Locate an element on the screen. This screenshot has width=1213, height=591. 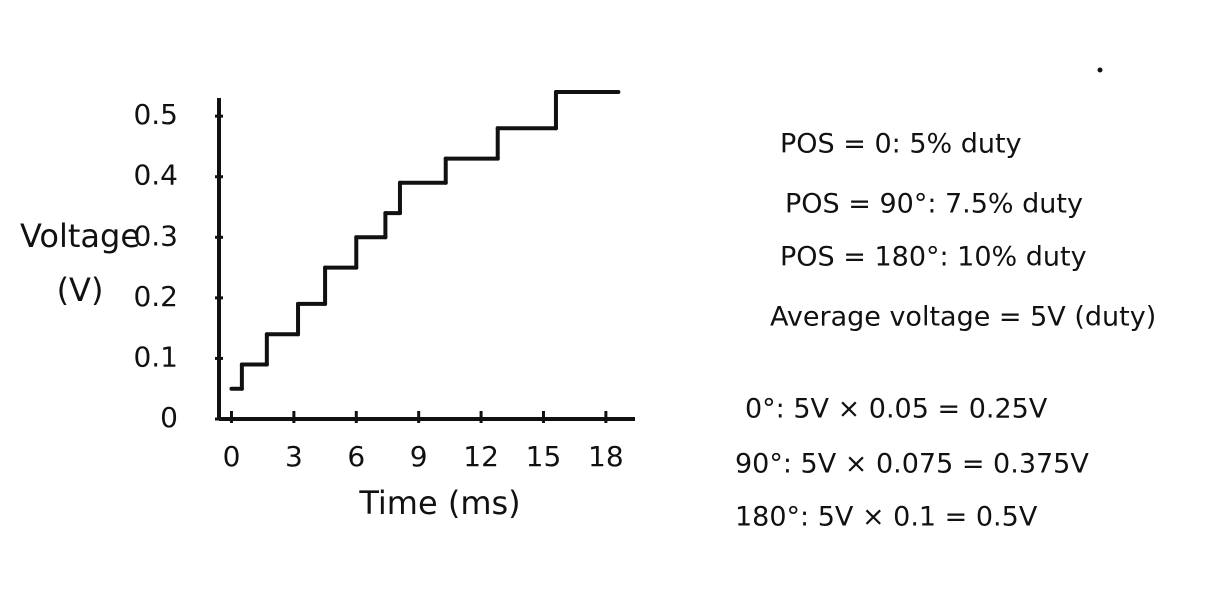
dot is located at coordinates (1100, 70).